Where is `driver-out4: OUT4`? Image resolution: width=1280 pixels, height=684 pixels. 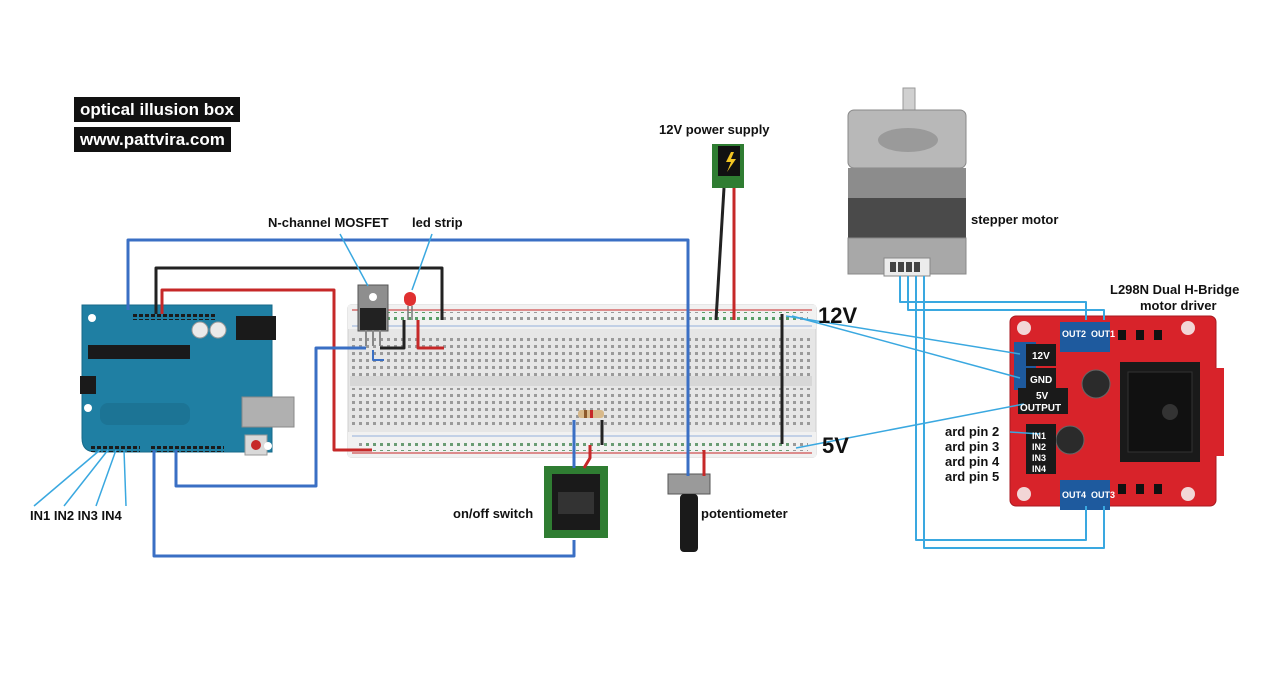
driver-out4: OUT4 is located at coordinates (1074, 495).